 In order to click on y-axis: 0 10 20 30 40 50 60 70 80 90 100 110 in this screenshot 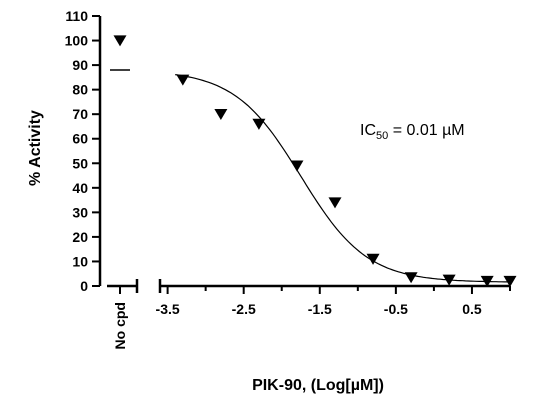, I will do `click(83, 151)`.